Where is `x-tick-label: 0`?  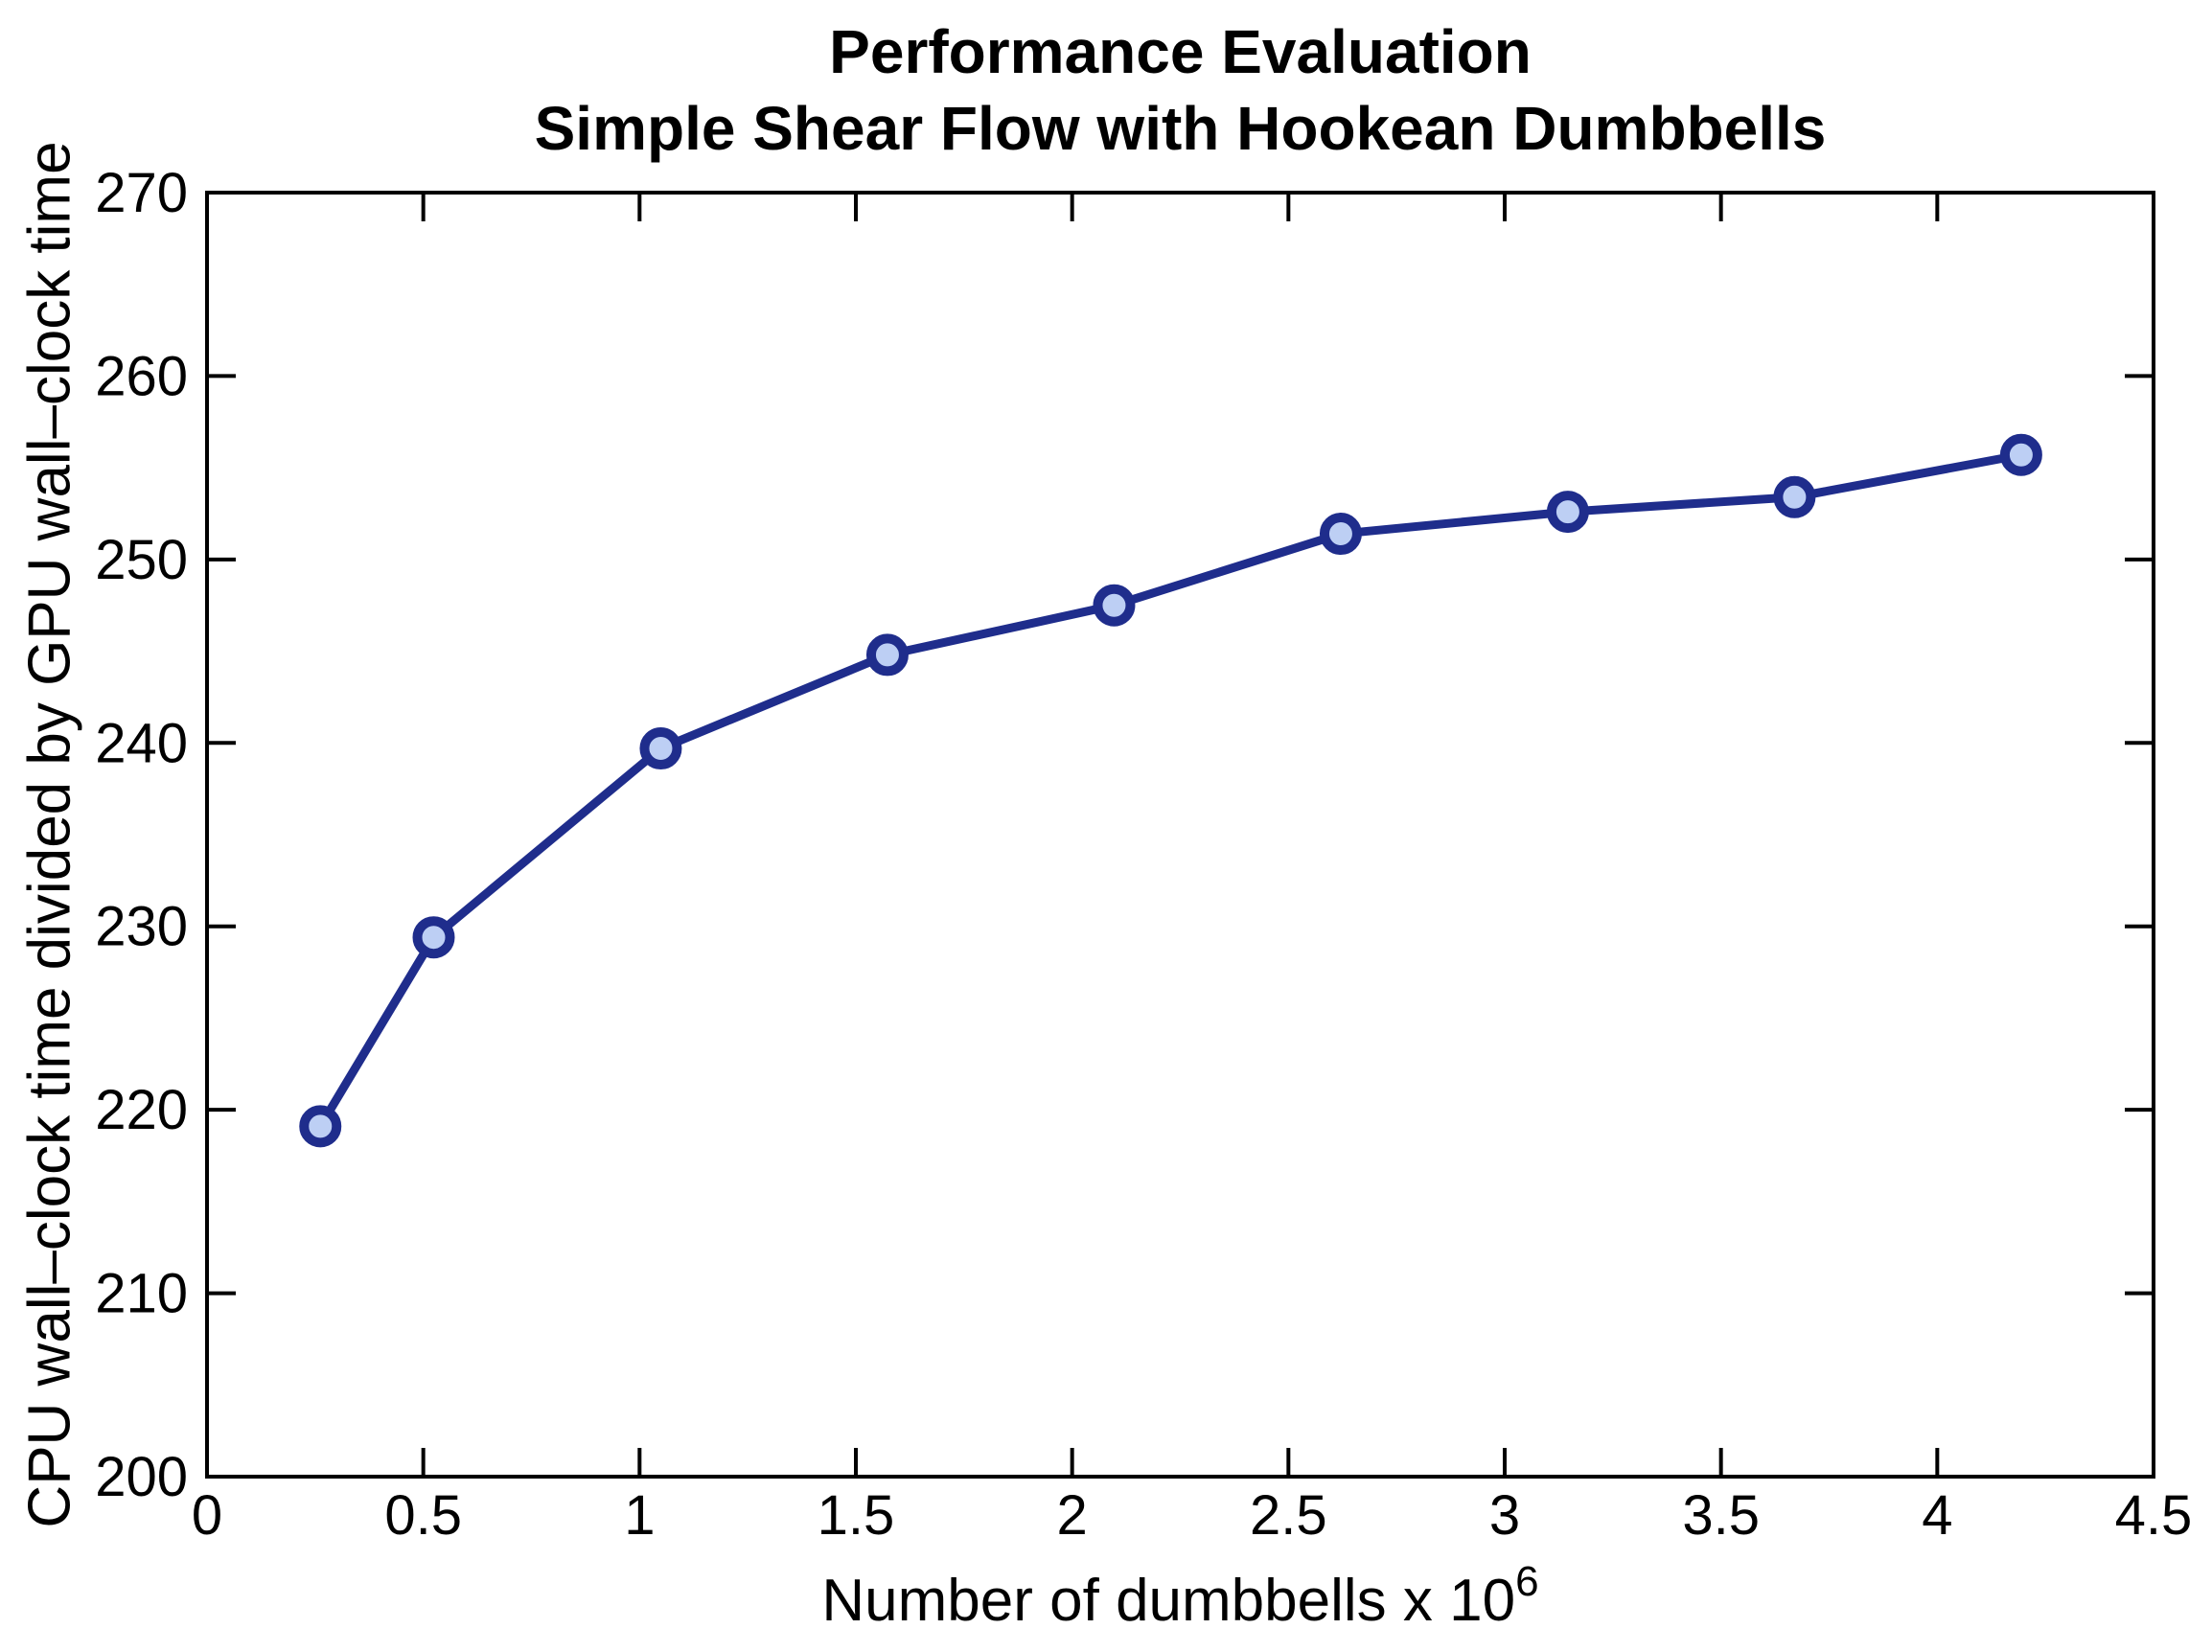
x-tick-label: 0 is located at coordinates (207, 1515).